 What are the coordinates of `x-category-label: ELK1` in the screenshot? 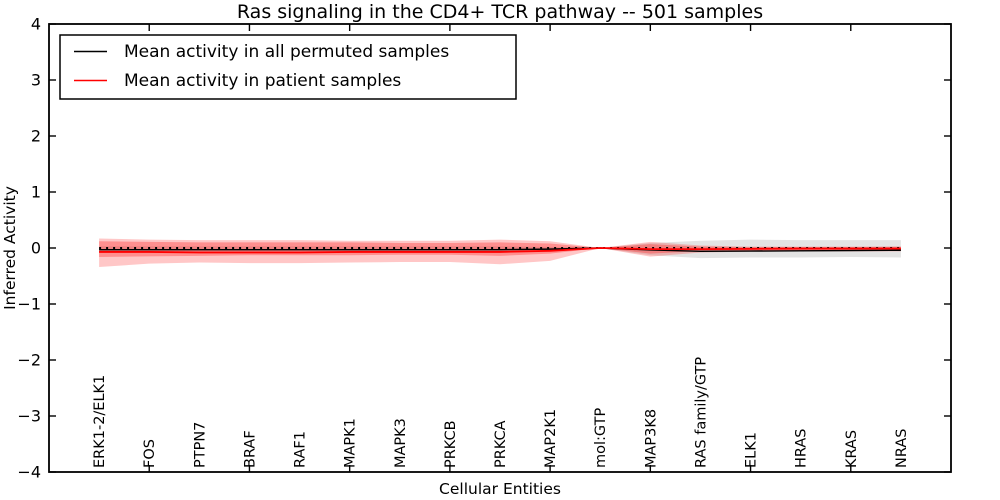 It's located at (752, 450).